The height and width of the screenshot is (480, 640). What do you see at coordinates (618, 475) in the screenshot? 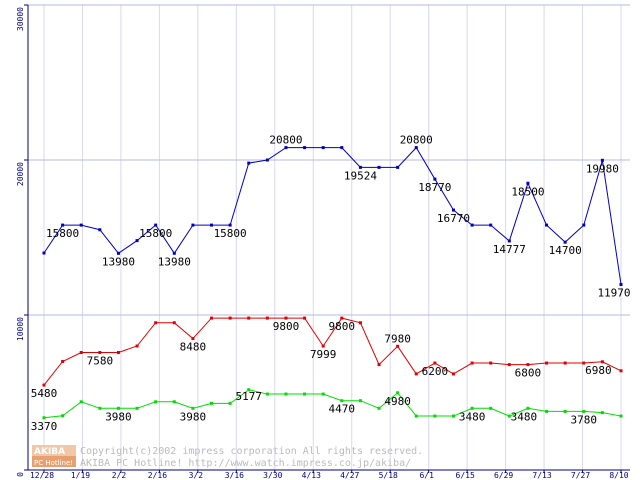
I see `x-tick-label: 8/10` at bounding box center [618, 475].